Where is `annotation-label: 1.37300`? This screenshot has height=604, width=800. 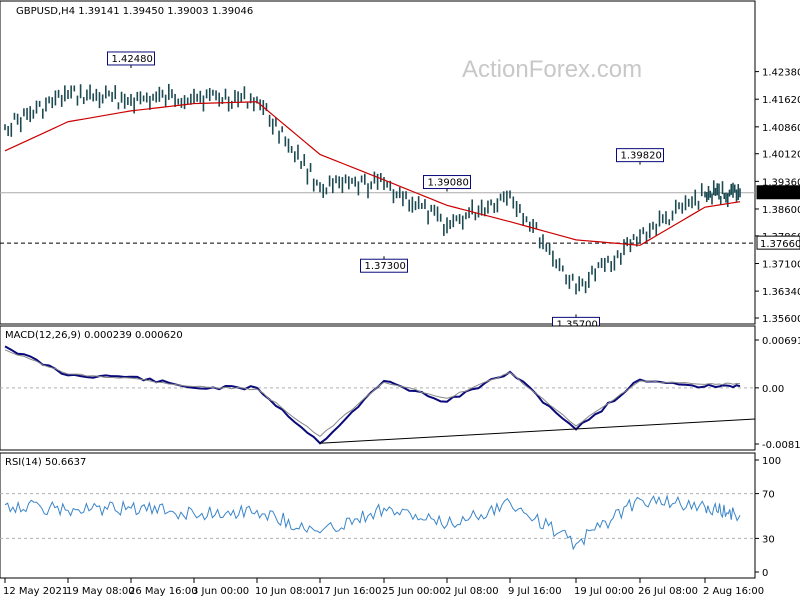
annotation-label: 1.37300 is located at coordinates (385, 266).